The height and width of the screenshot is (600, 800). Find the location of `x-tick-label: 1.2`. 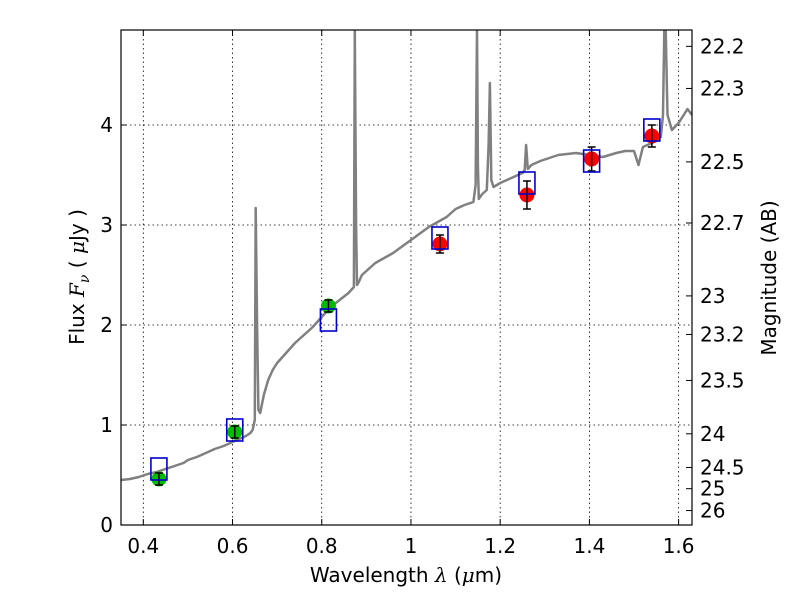

x-tick-label: 1.2 is located at coordinates (500, 546).